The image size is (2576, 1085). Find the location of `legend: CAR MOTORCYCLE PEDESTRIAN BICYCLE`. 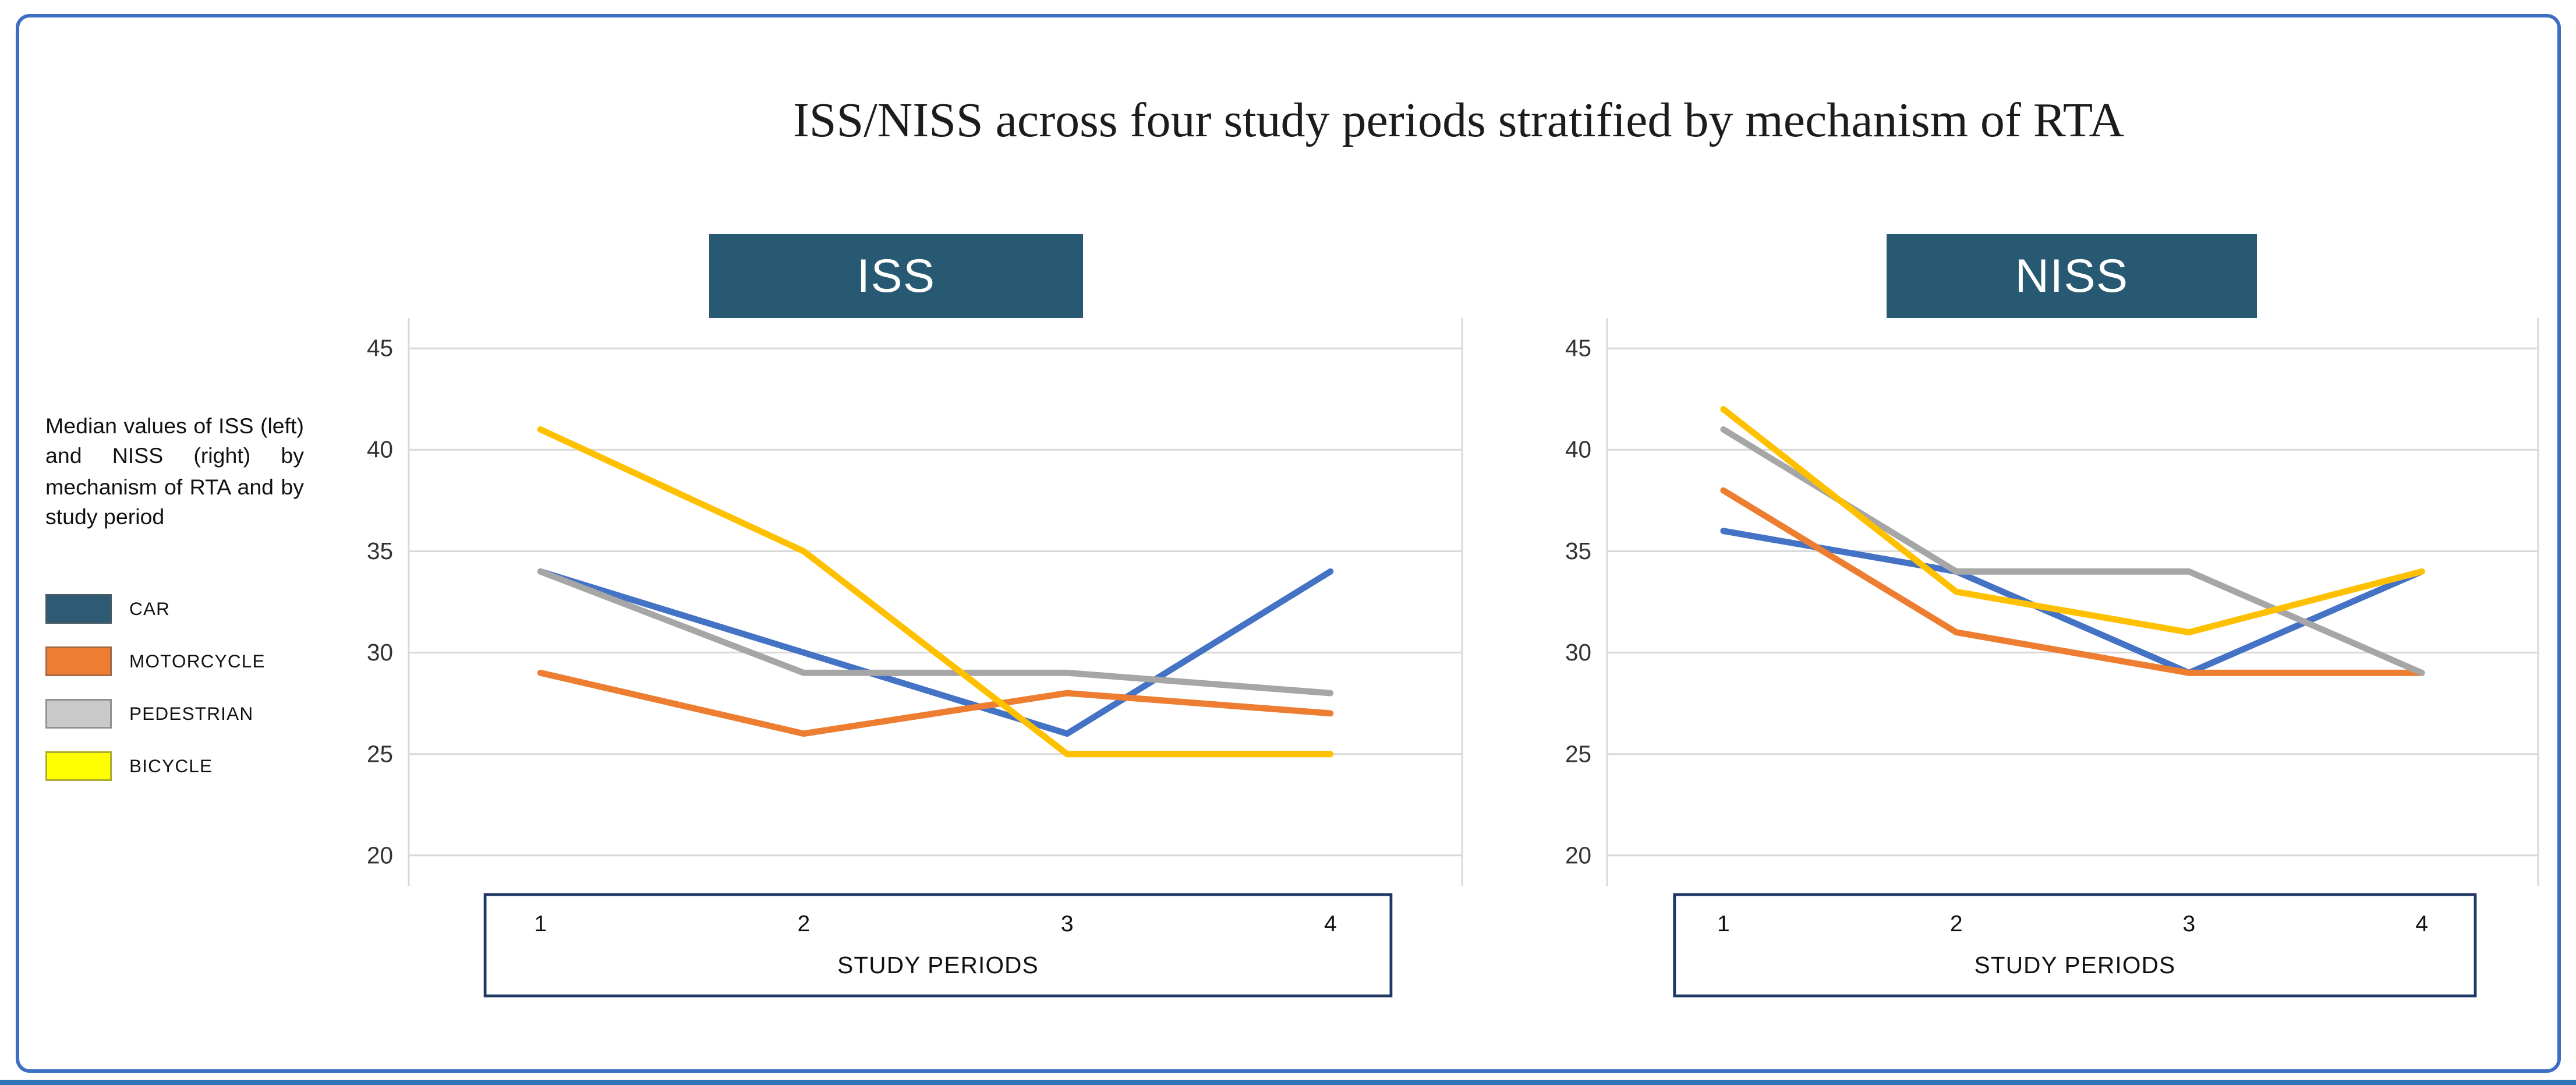

legend: CAR MOTORCYCLE PEDESTRIAN BICYCLE is located at coordinates (156, 699).